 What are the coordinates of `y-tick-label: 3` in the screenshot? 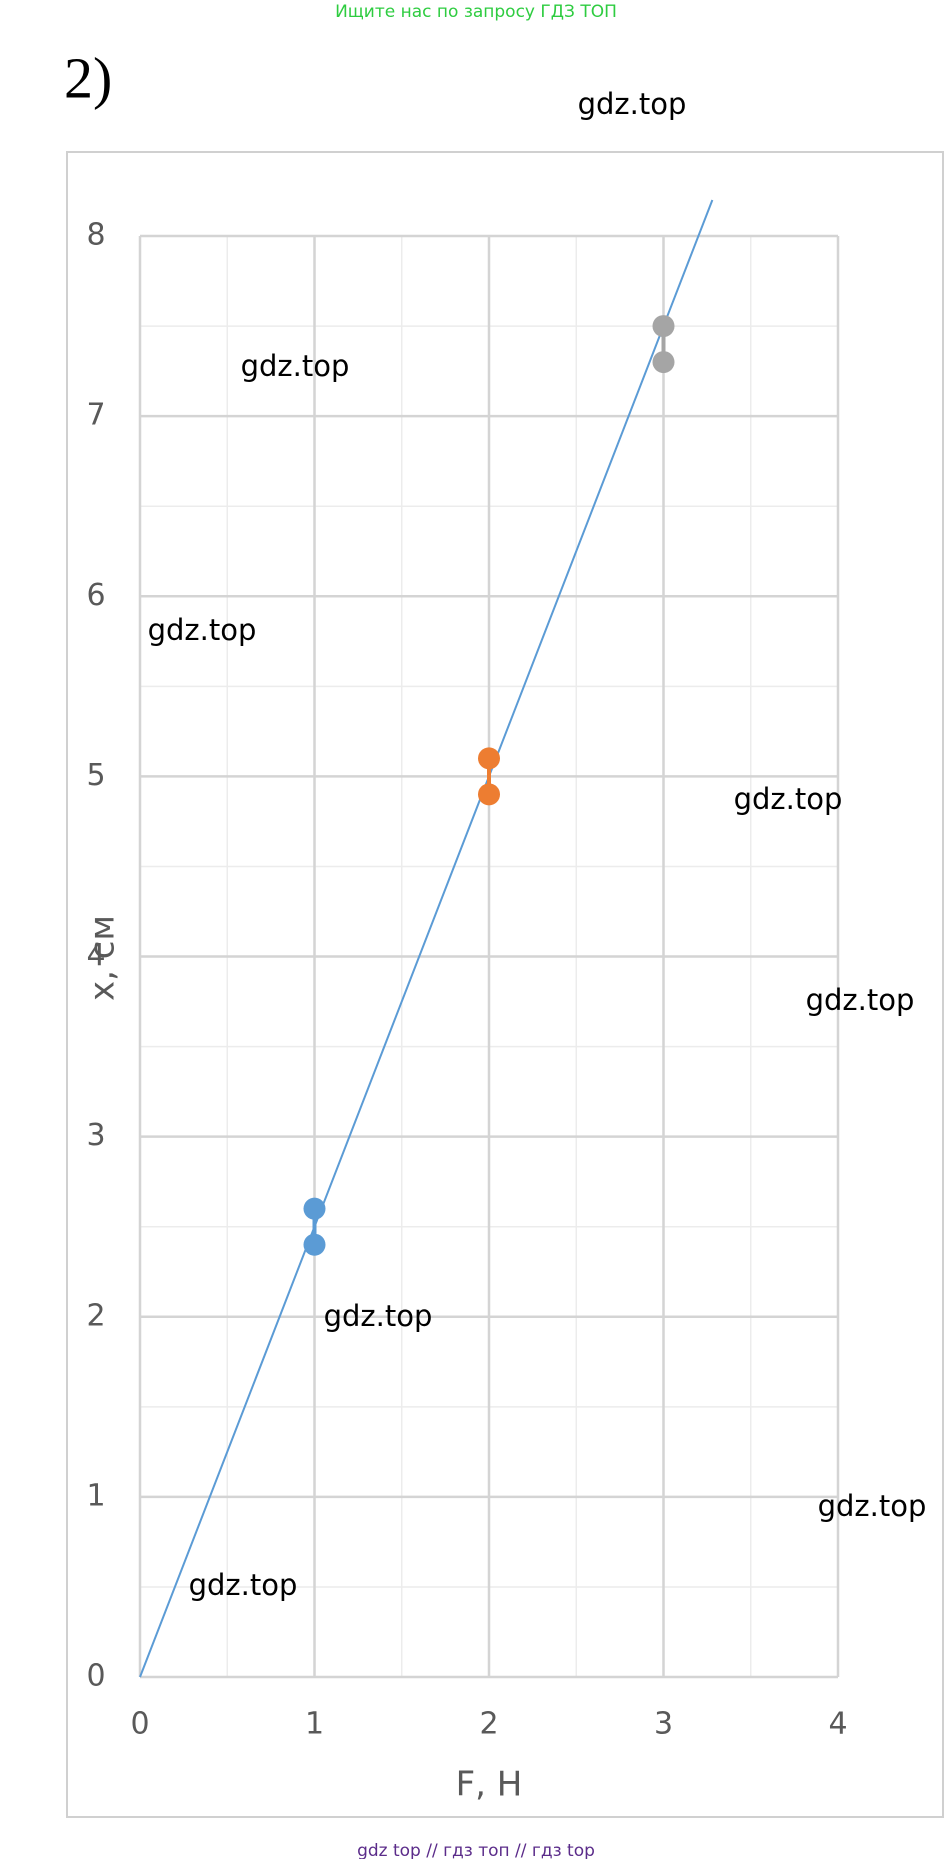 It's located at (95, 1135).